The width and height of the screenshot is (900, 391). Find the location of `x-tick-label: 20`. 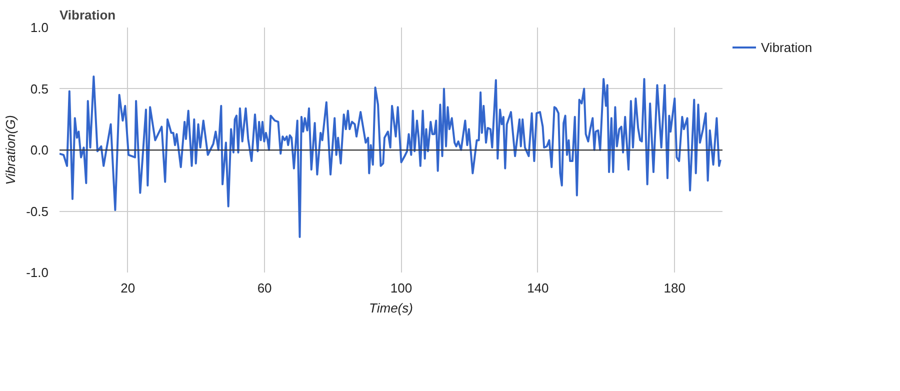

x-tick-label: 20 is located at coordinates (128, 288).